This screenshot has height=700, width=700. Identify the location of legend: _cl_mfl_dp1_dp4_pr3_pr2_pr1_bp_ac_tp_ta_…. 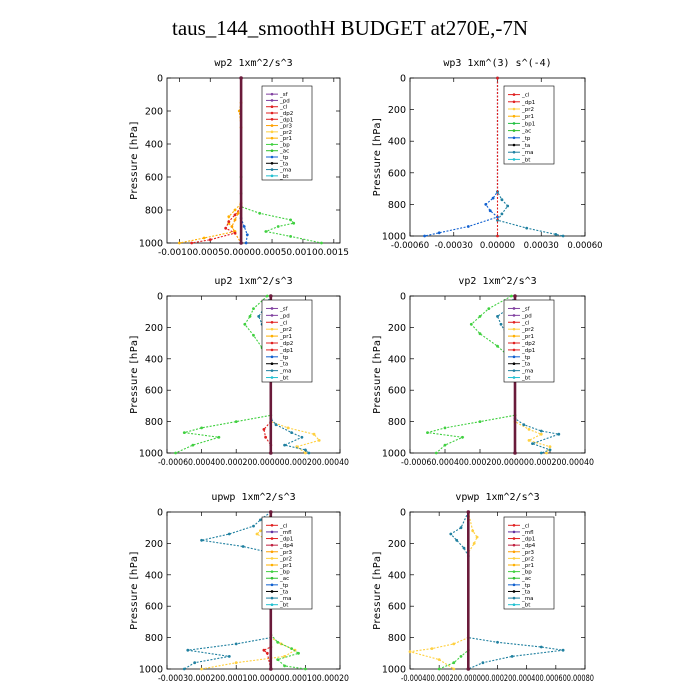
(529, 563).